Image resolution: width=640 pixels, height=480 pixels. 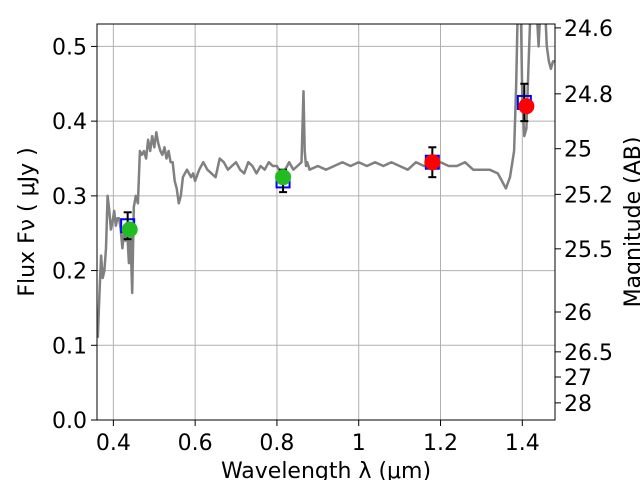 What do you see at coordinates (578, 313) in the screenshot?
I see `mag-tick-label: 26` at bounding box center [578, 313].